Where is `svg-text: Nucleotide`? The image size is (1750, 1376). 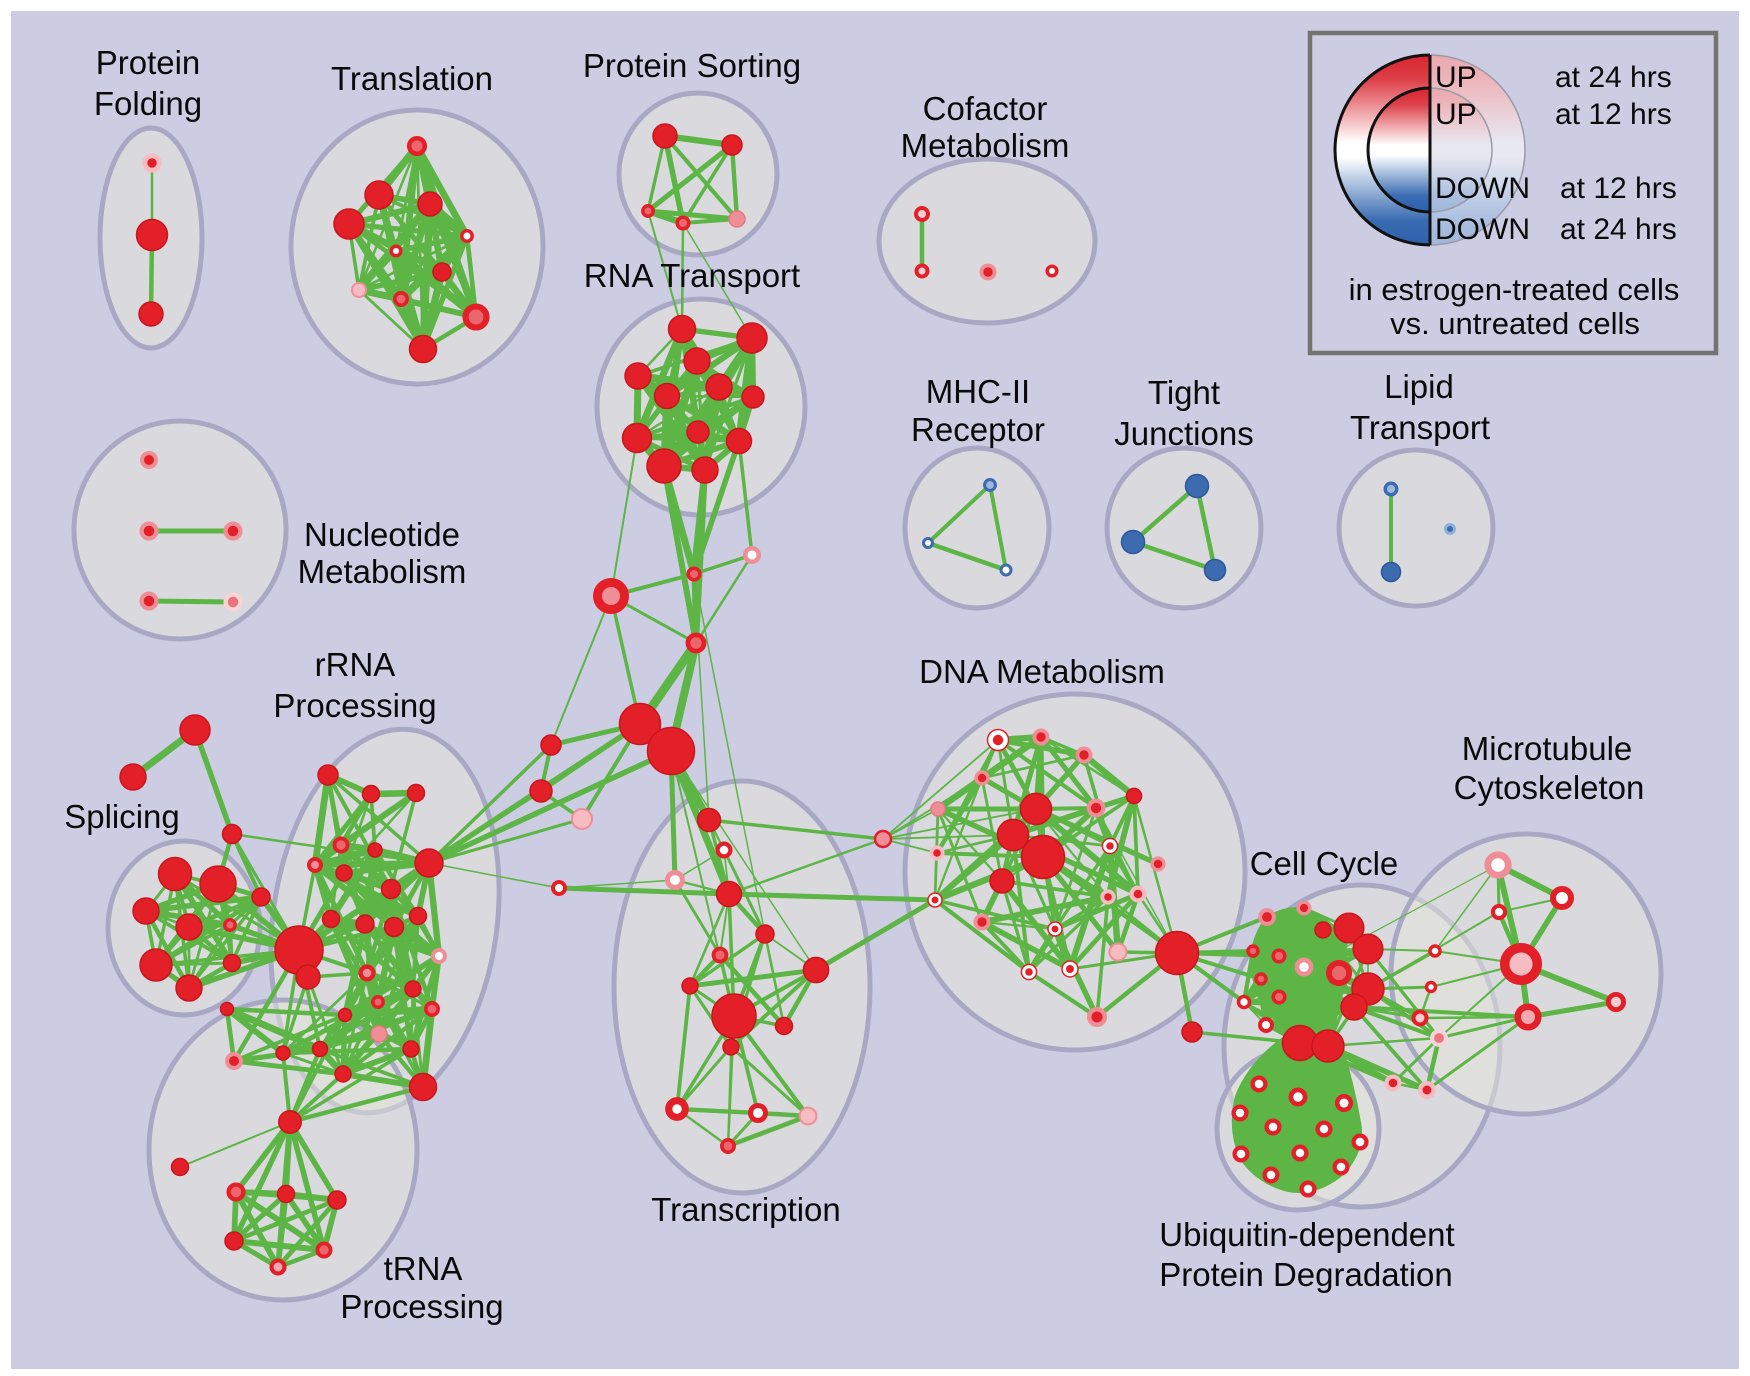 svg-text: Nucleotide is located at coordinates (382, 534).